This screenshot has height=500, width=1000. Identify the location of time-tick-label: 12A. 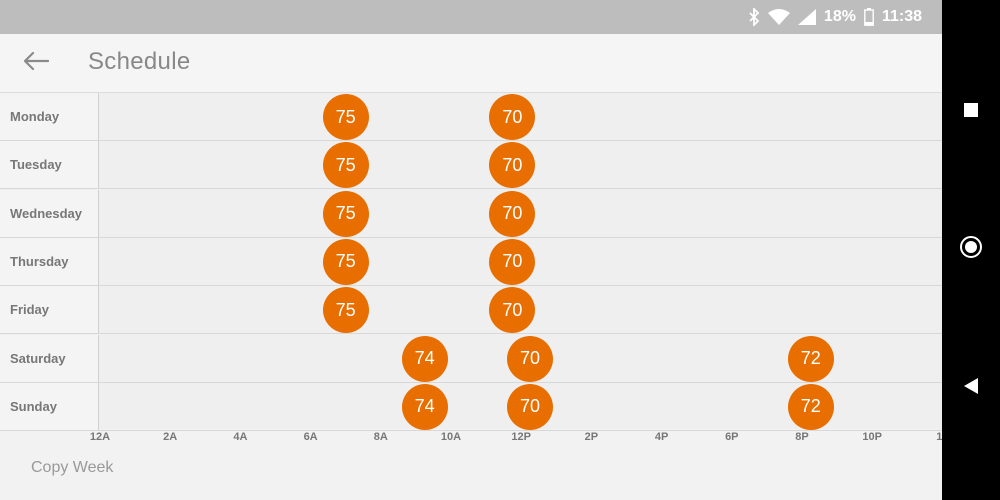
(100, 437).